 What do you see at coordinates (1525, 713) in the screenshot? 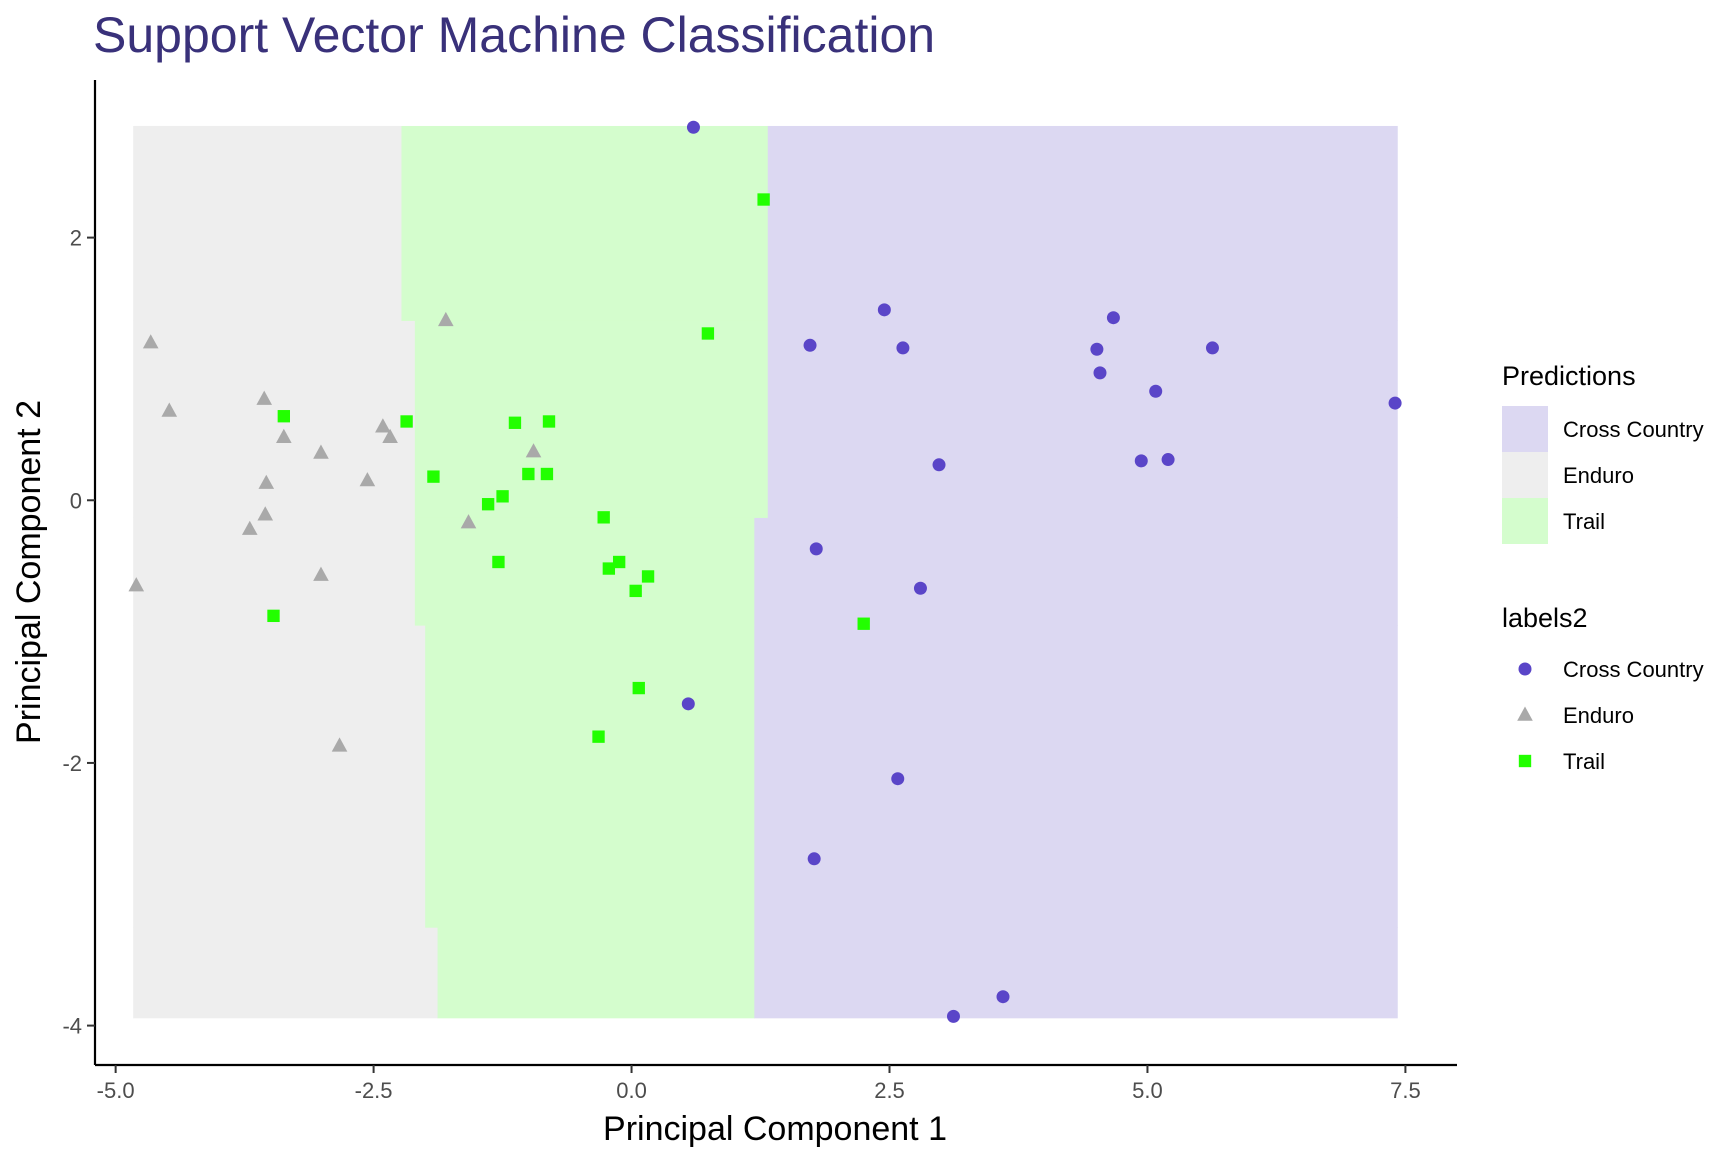
I see `legend-key-triangle` at bounding box center [1525, 713].